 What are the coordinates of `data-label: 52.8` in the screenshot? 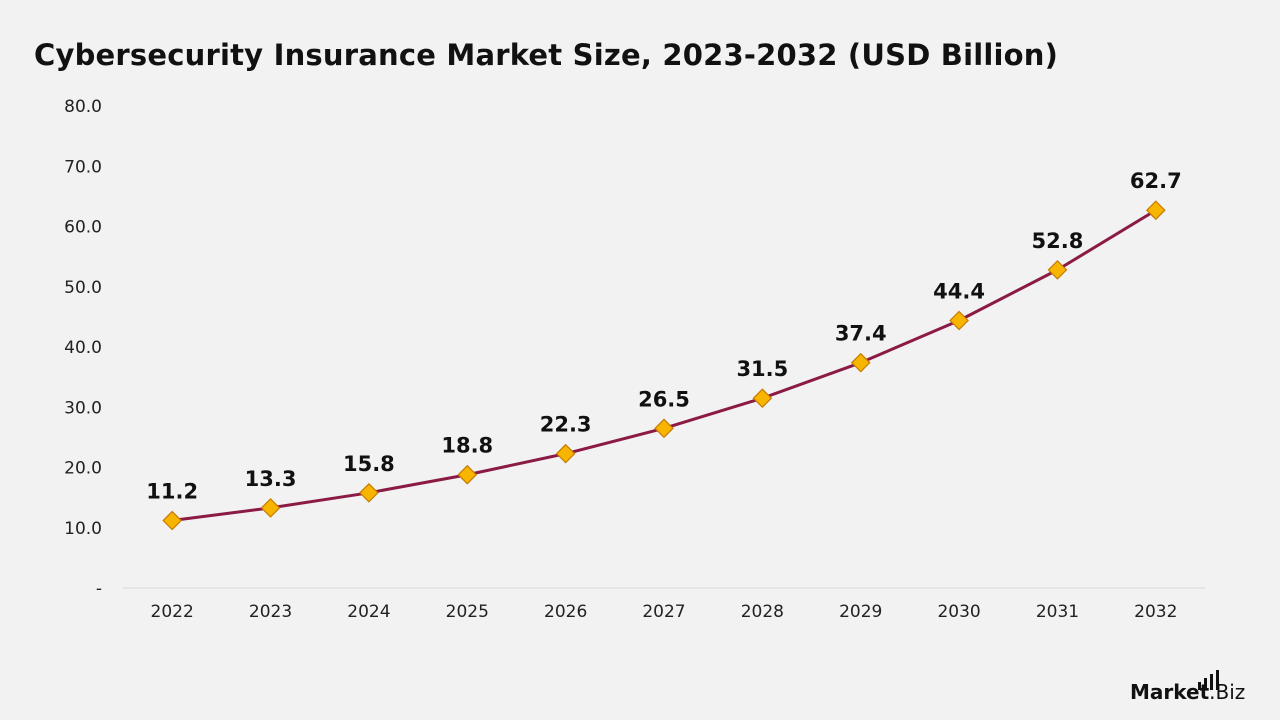 It's located at (1058, 241).